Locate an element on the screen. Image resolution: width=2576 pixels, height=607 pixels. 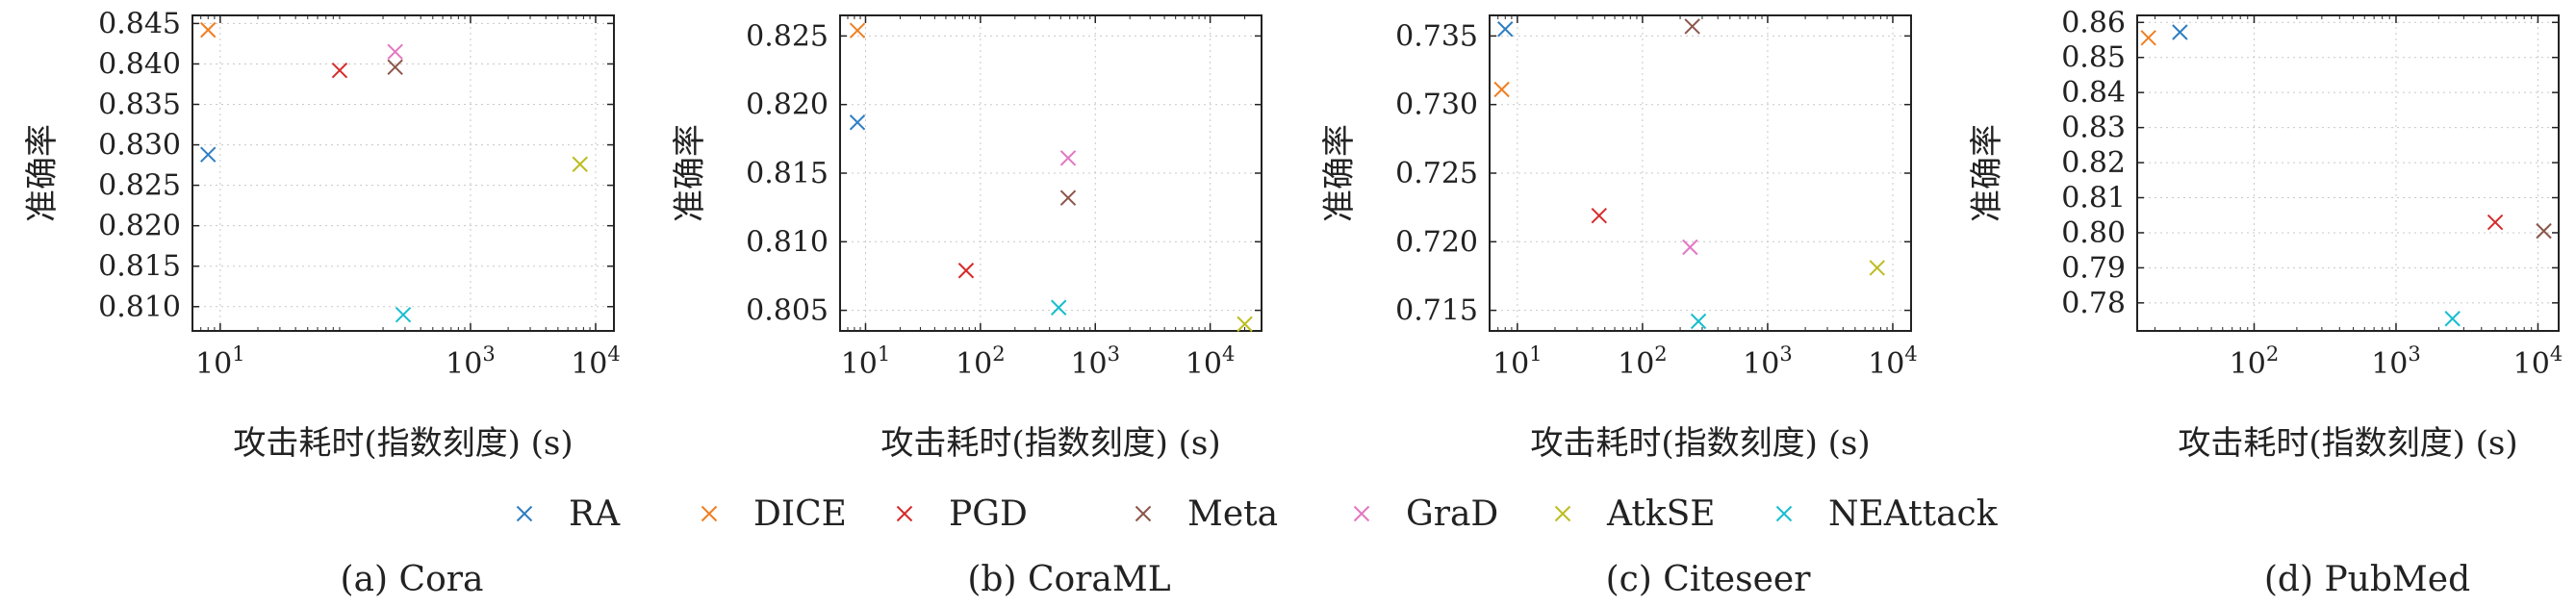
legend-label: AtkSE is located at coordinates (1661, 514).